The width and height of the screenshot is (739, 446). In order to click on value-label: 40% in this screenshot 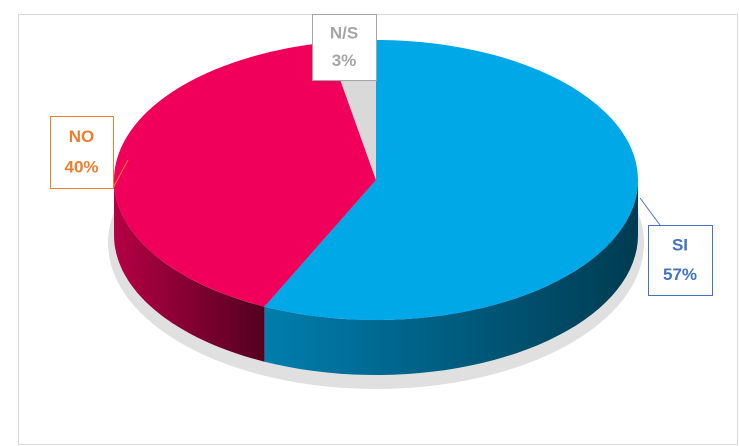, I will do `click(81, 166)`.